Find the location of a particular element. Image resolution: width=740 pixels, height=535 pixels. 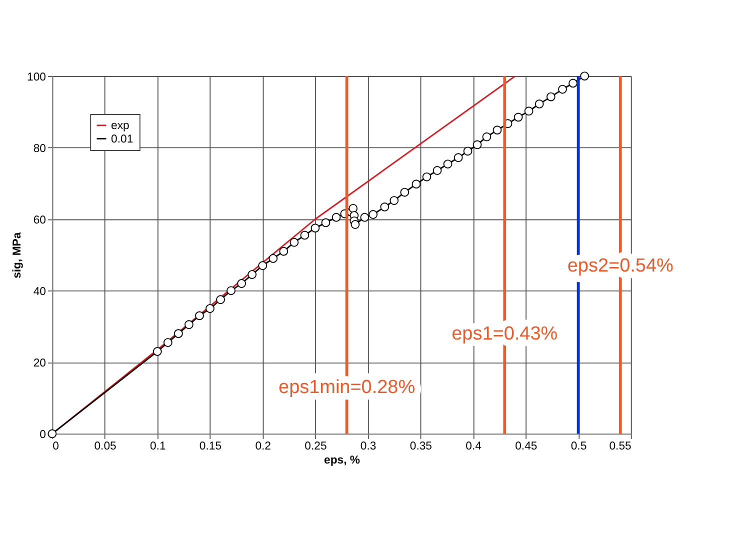

x-tick-label: 0.3 is located at coordinates (368, 446).